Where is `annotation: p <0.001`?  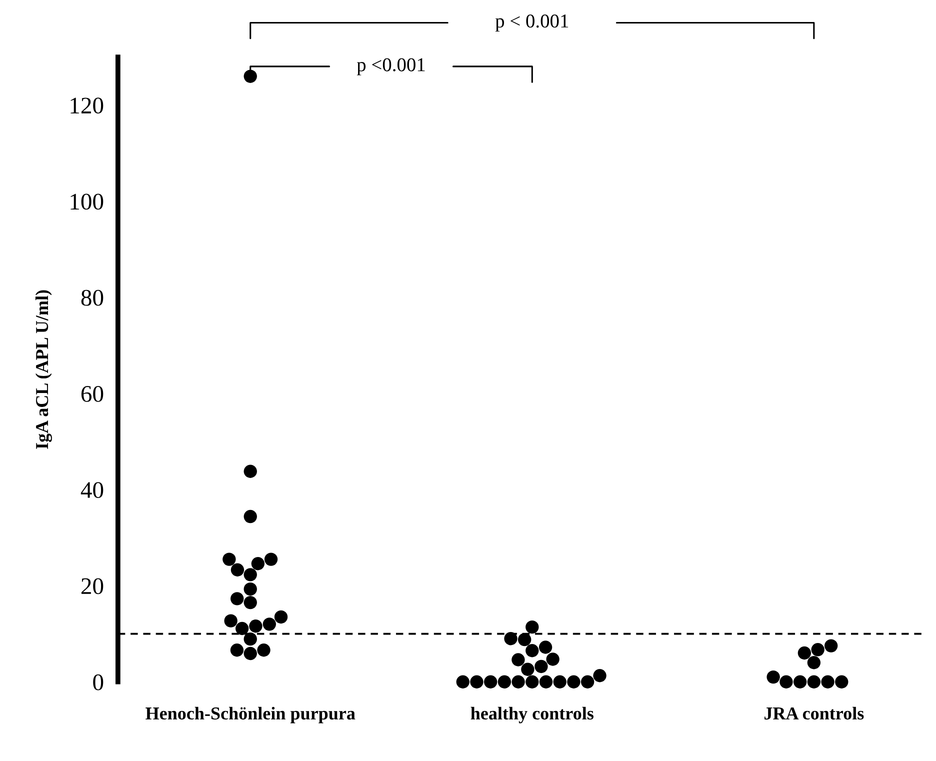 annotation: p <0.001 is located at coordinates (390, 67).